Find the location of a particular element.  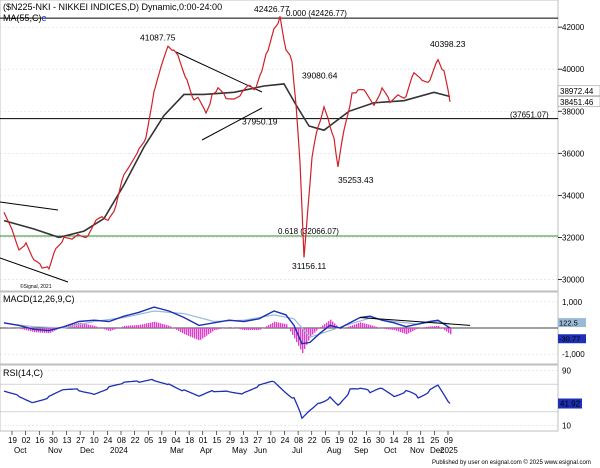

main-y-tick-label: 36000 is located at coordinates (573, 153).